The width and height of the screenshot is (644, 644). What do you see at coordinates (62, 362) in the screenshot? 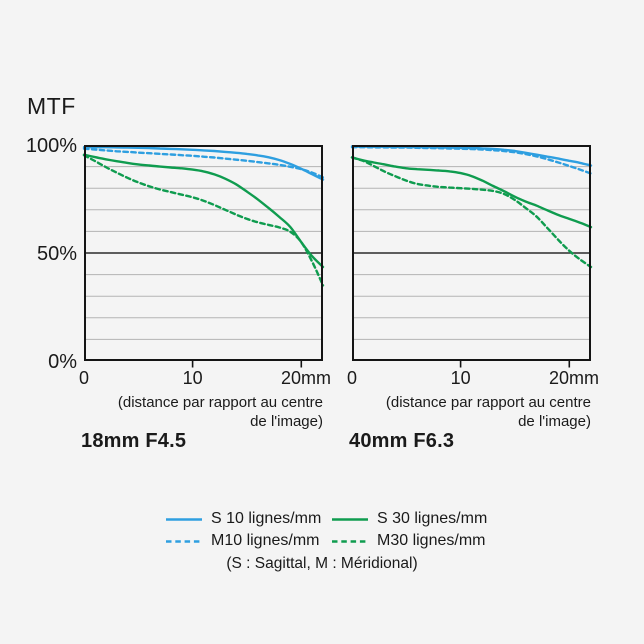
I see `y-tick-label-0: 0%` at bounding box center [62, 362].